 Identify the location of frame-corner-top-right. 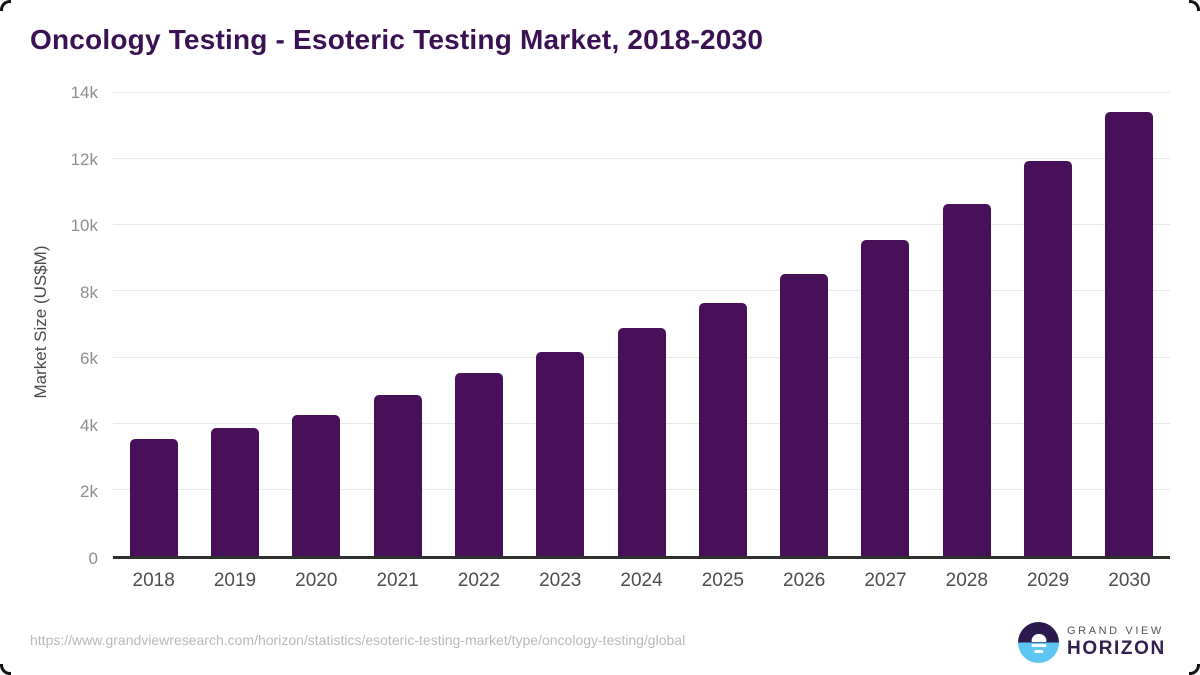
(1194, 5).